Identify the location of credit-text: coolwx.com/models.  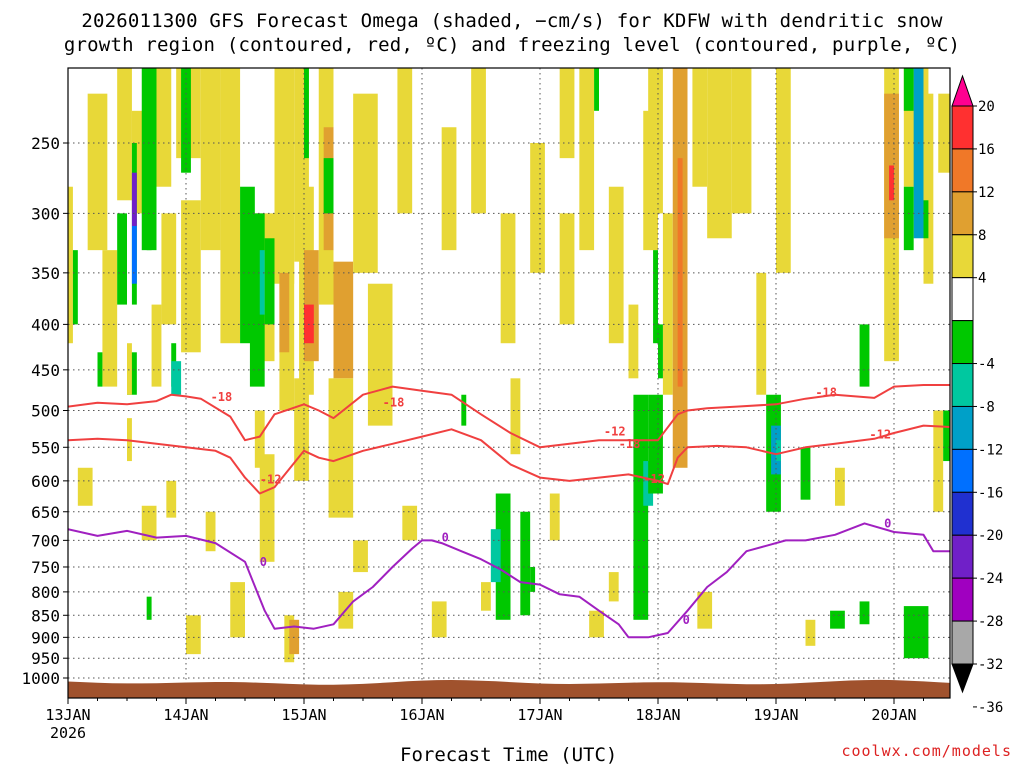
(926, 751).